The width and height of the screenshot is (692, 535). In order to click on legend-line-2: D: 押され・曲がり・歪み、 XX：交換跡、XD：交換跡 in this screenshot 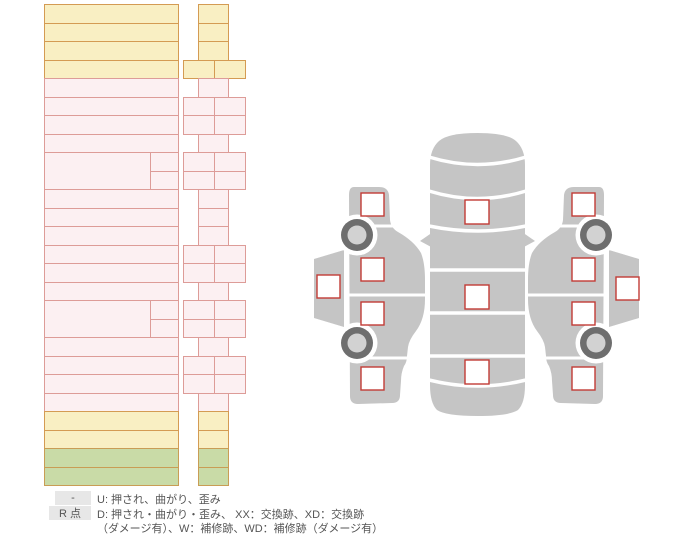, I will do `click(231, 514)`.